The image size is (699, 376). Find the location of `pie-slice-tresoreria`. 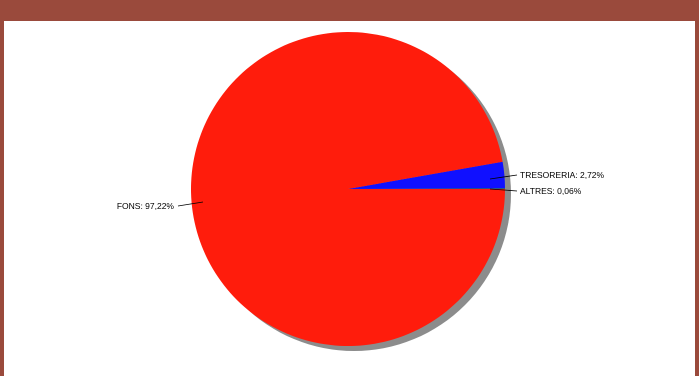

pie-slice-tresoreria is located at coordinates (426, 175).